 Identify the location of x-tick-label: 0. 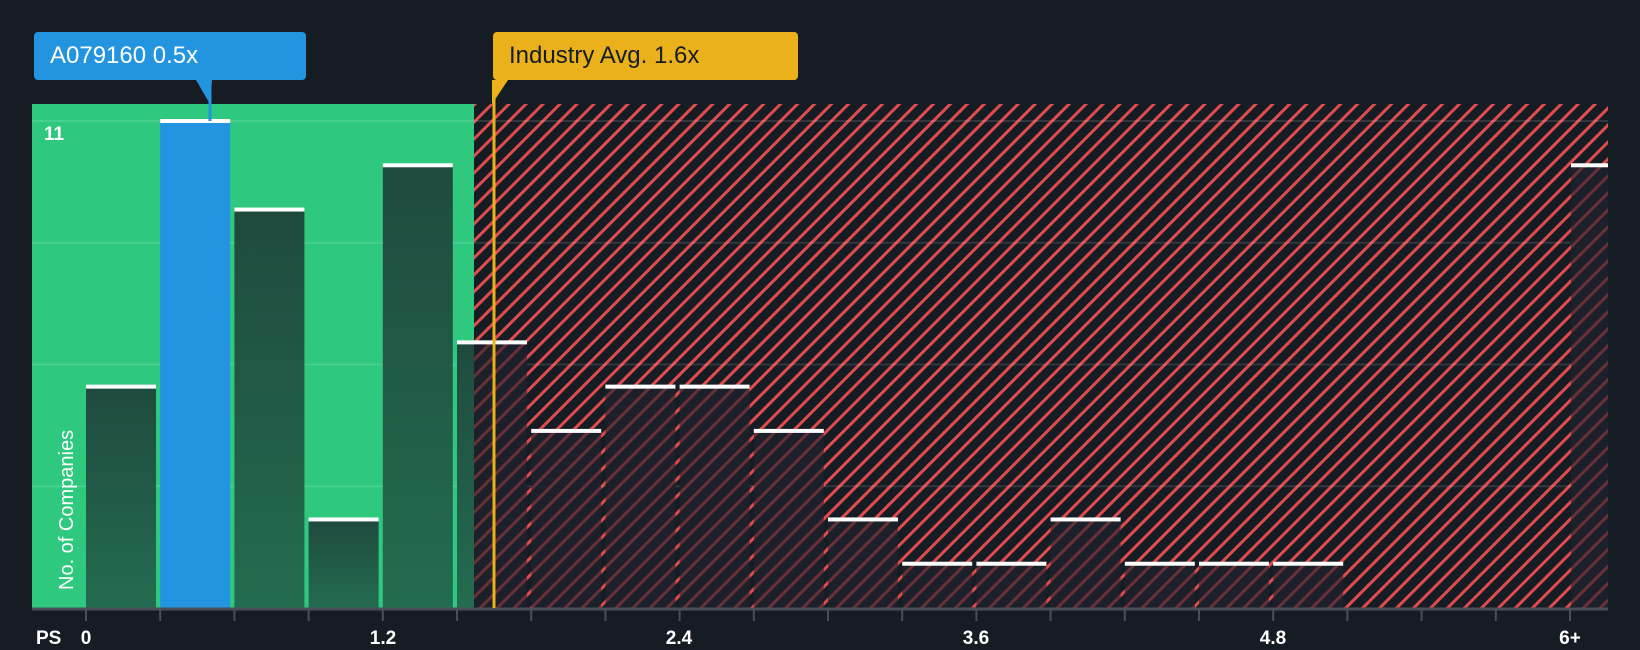
(86, 638).